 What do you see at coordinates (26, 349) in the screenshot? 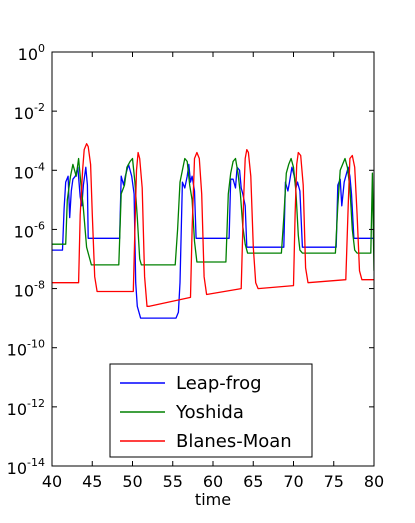
I see `y-tick-label: 10⁻¹⁰` at bounding box center [26, 349].